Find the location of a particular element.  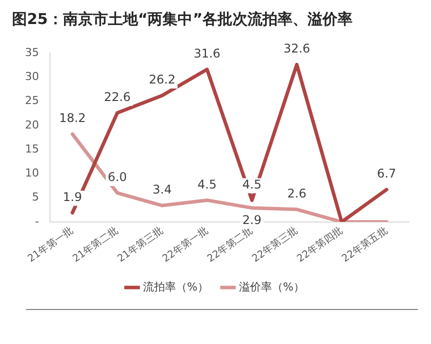

data-label: 6.7 is located at coordinates (386, 173).